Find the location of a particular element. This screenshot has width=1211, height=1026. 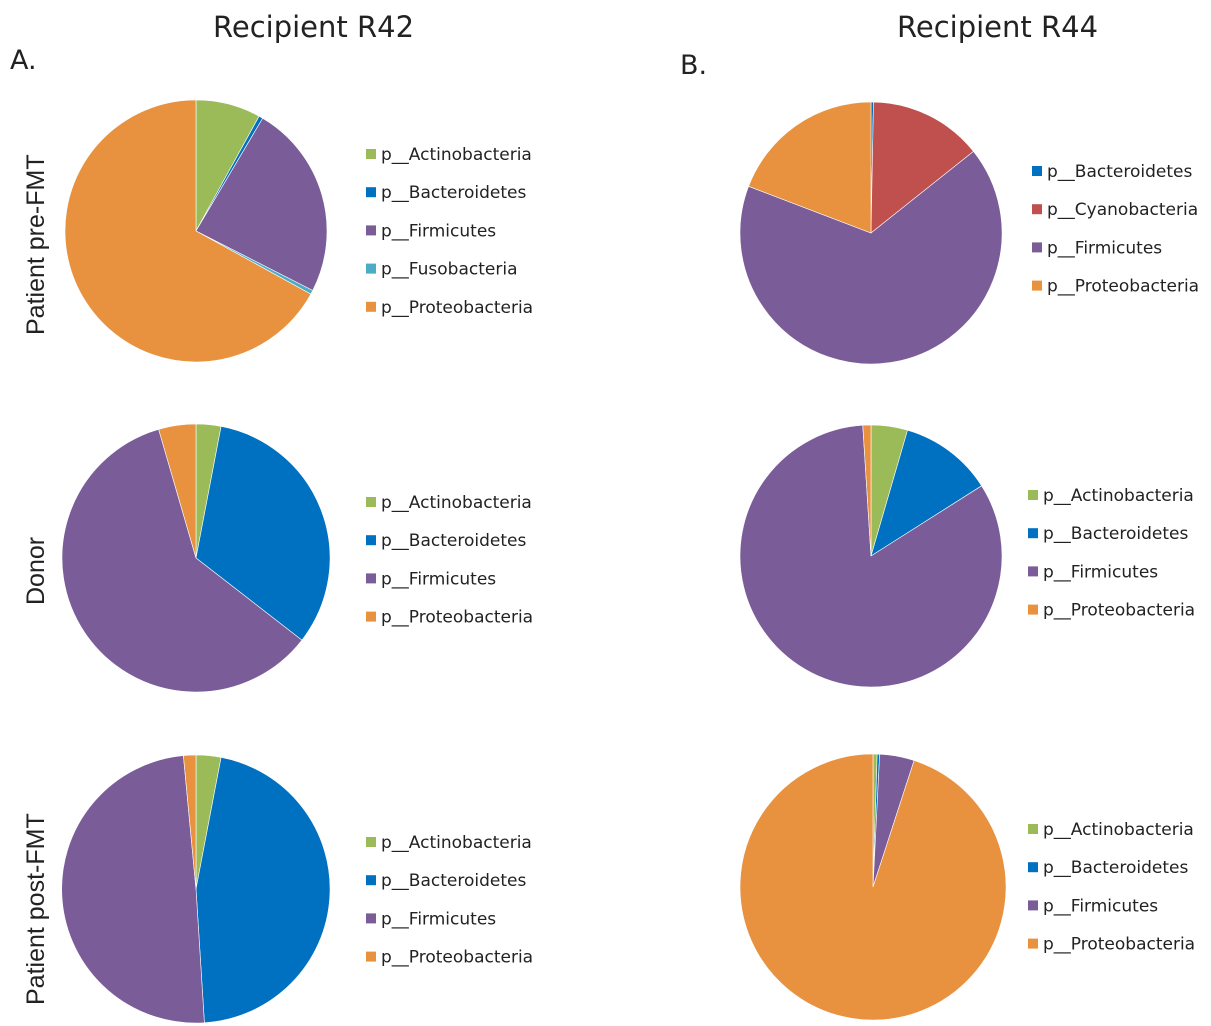

column-title-r44: Recipient R44 is located at coordinates (998, 27).